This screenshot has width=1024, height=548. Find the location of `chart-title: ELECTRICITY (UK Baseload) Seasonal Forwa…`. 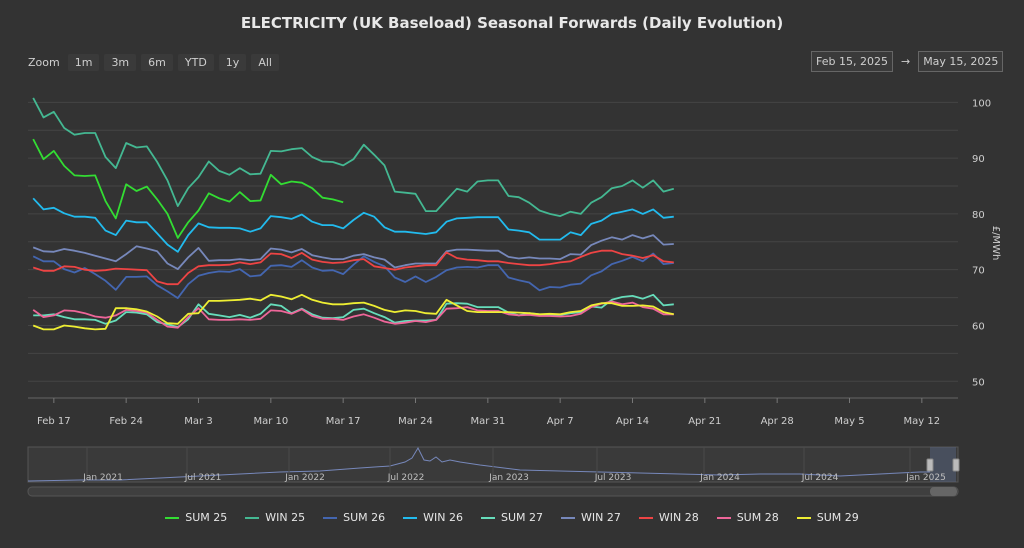

chart-title: ELECTRICITY (UK Baseload) Seasonal Forwa… is located at coordinates (512, 23).